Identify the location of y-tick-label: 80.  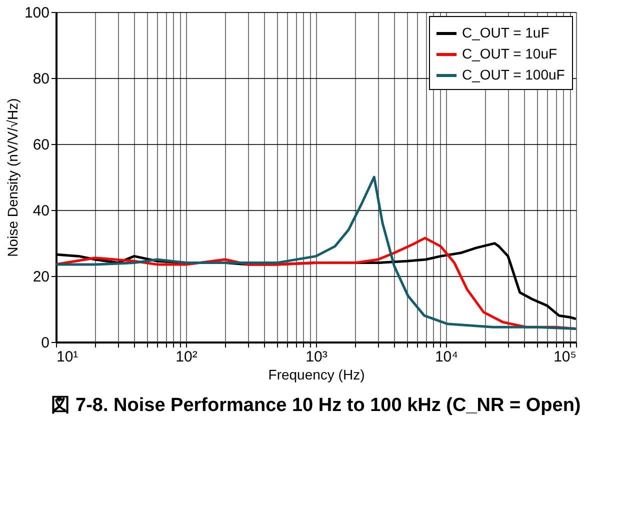
(41, 79).